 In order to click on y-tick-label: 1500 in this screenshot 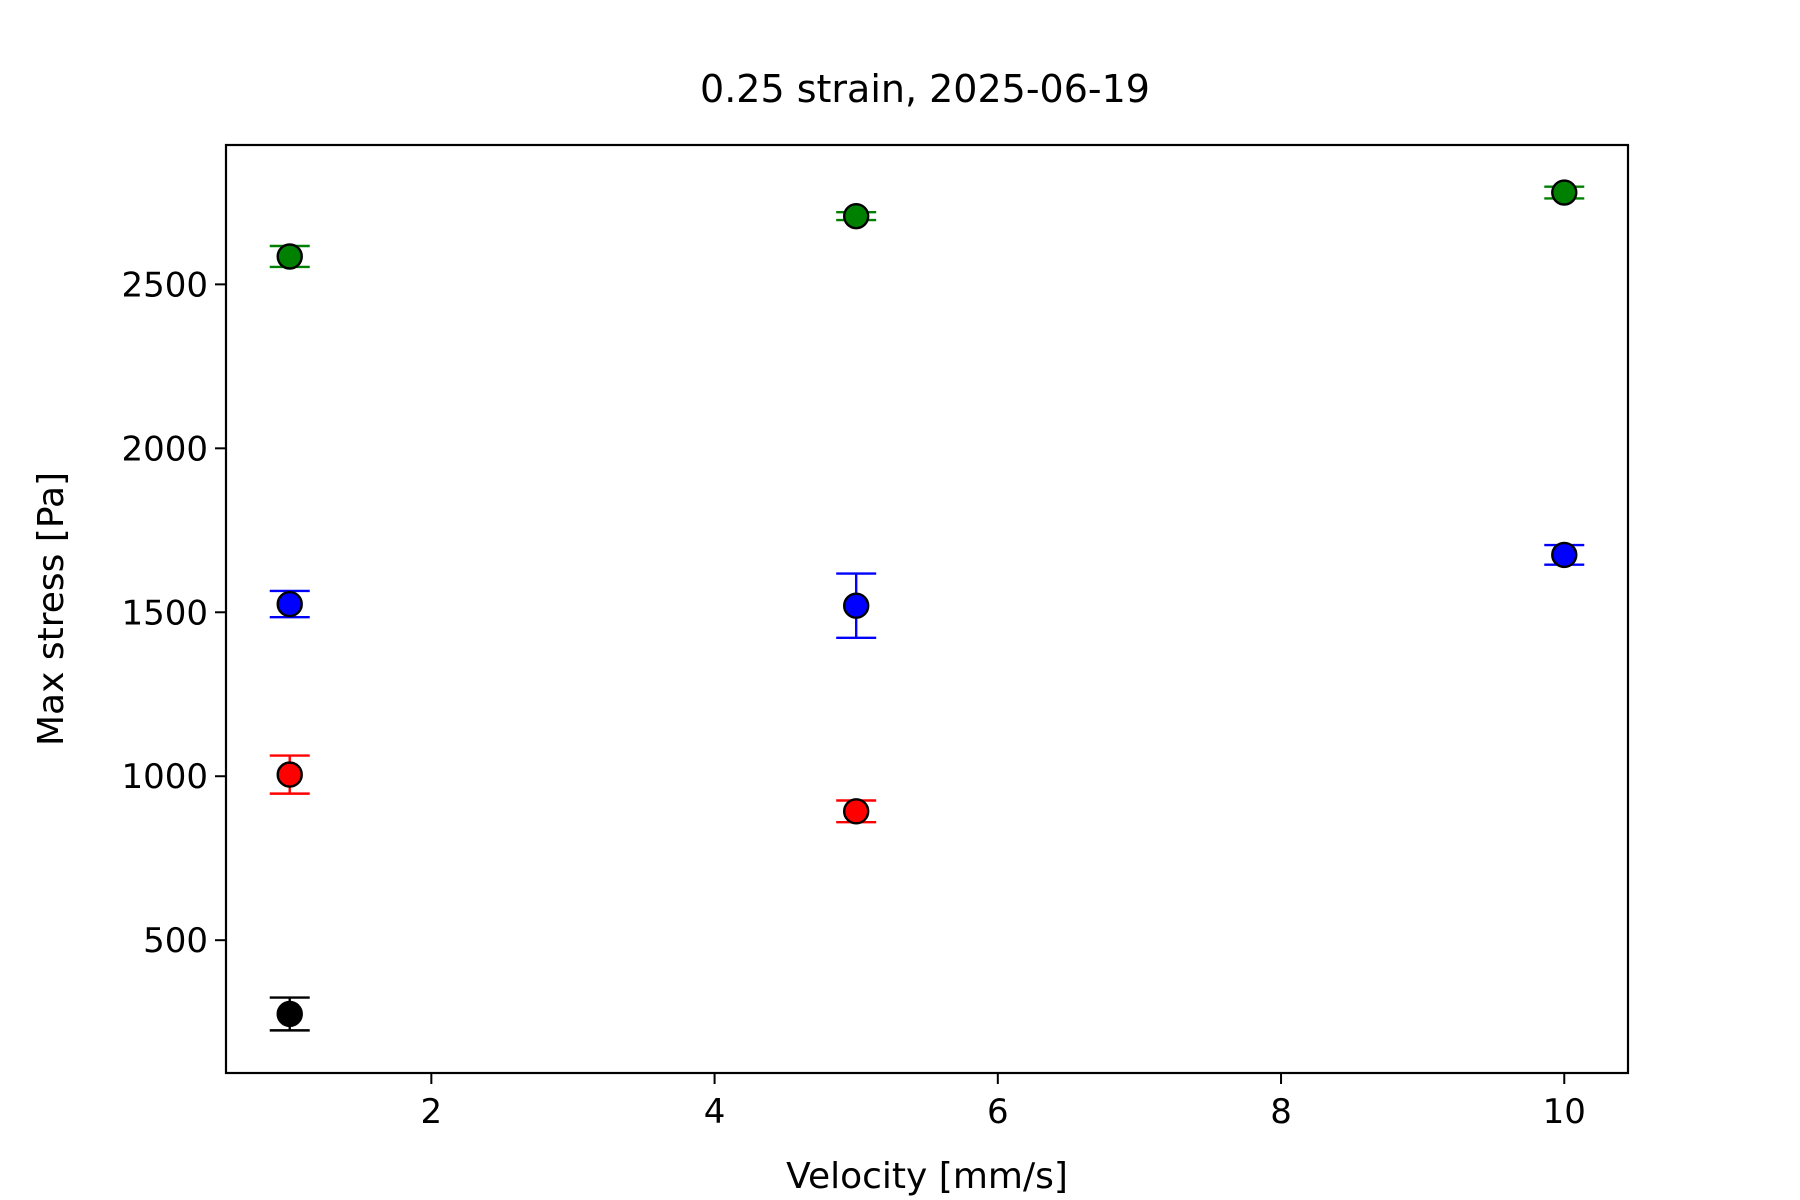, I will do `click(164, 613)`.